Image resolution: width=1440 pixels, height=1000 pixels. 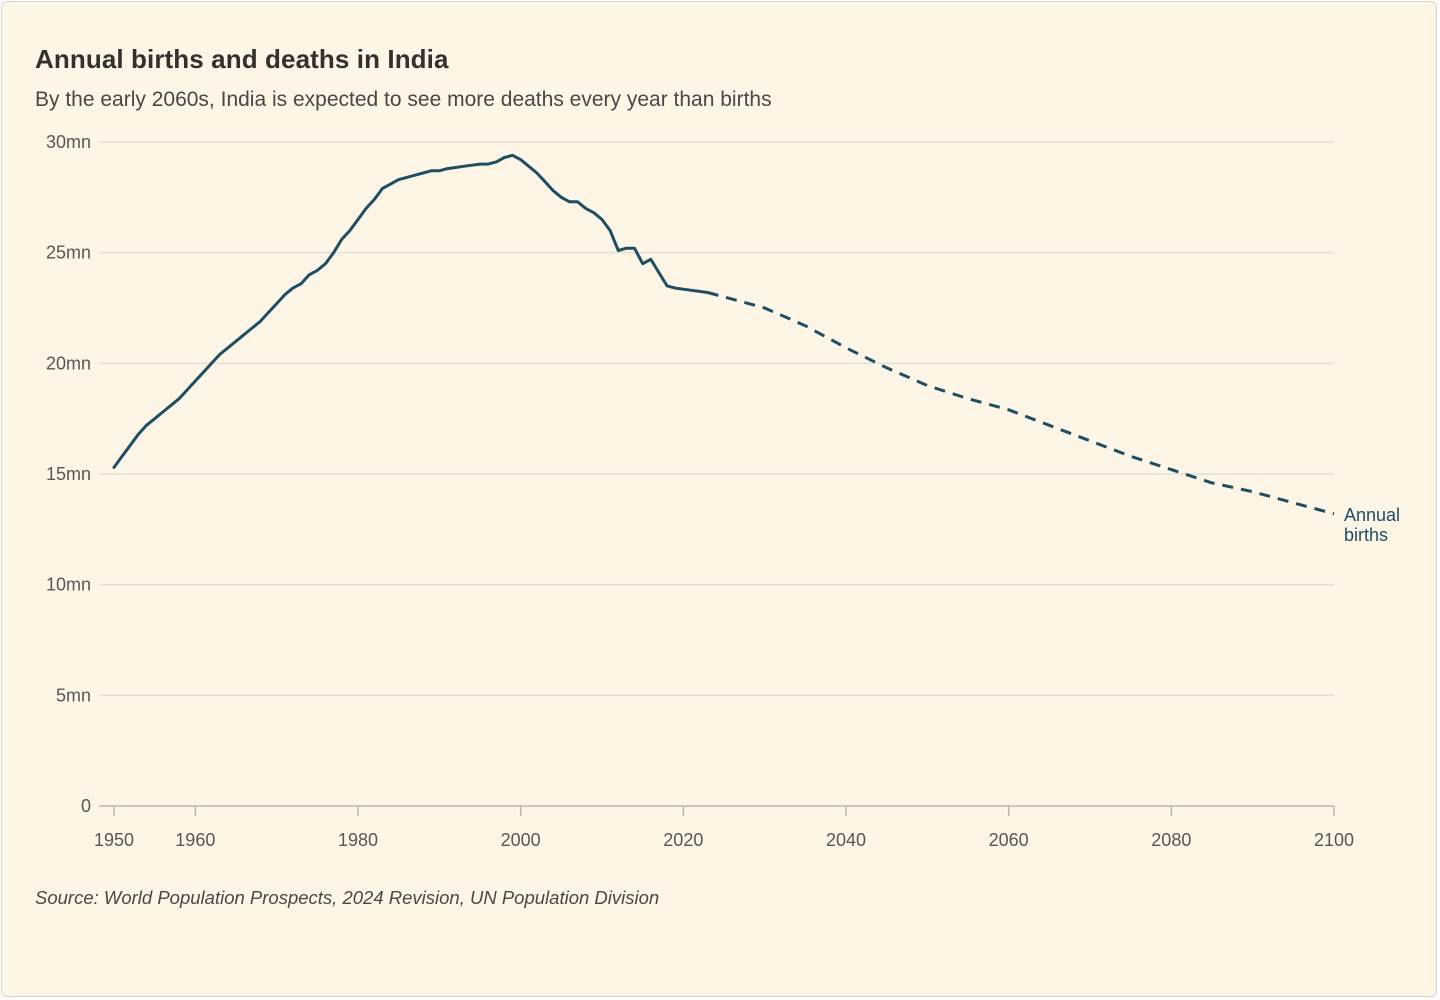 What do you see at coordinates (724, 827) in the screenshot?
I see `x-axis: 1950 1960 1980 2000 2020 2040 2060 2080 2100` at bounding box center [724, 827].